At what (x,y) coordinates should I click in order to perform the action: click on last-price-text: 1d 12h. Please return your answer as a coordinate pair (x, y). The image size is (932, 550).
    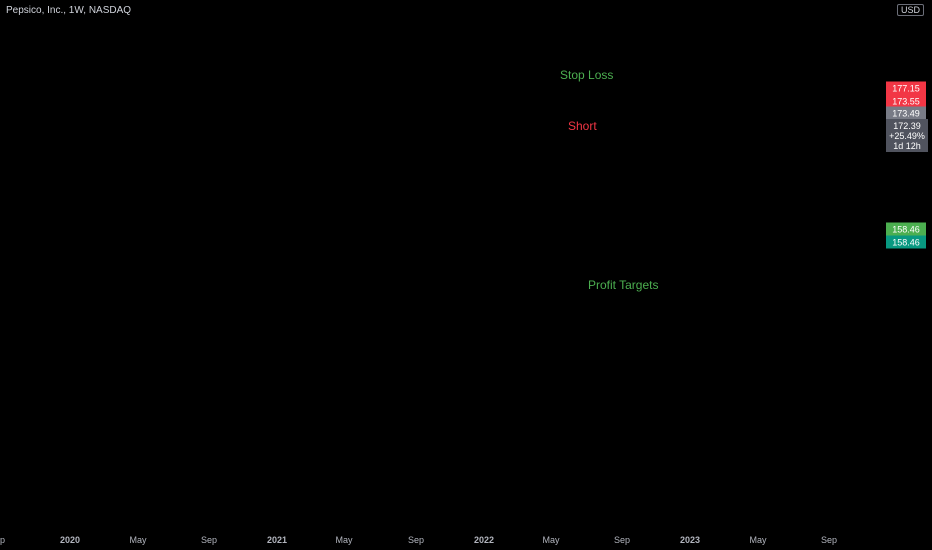
    Looking at the image, I should click on (907, 146).